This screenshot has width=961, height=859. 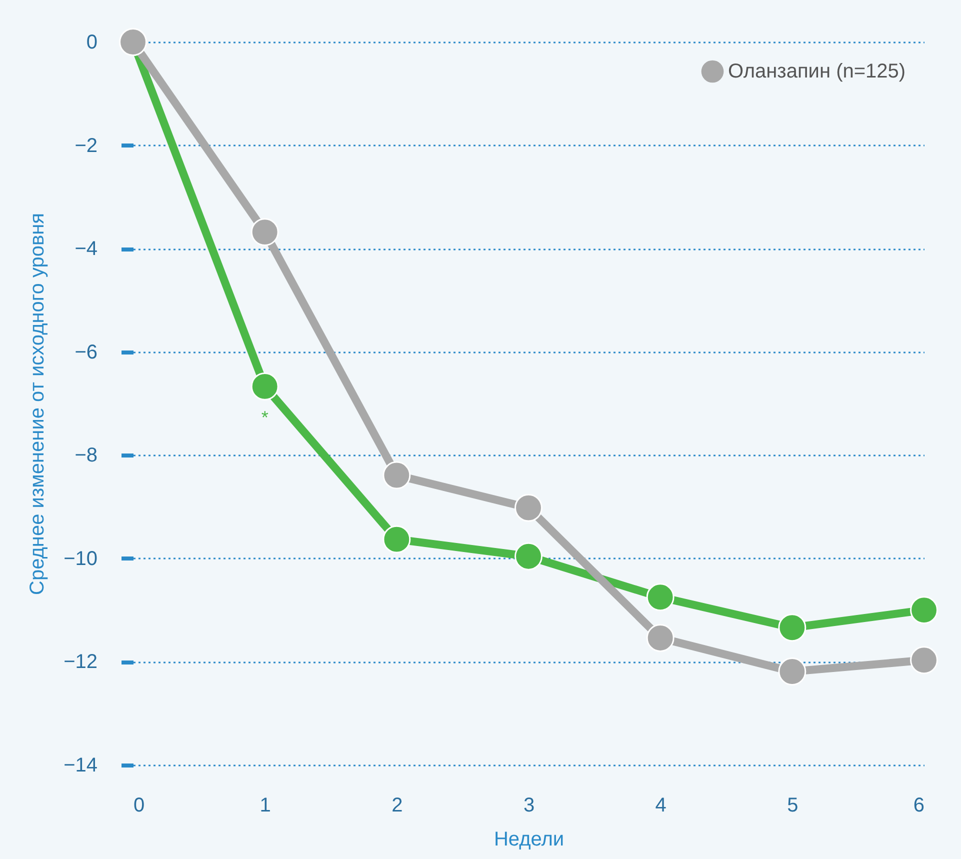 I want to click on x-tick-label: 3, so click(x=529, y=805).